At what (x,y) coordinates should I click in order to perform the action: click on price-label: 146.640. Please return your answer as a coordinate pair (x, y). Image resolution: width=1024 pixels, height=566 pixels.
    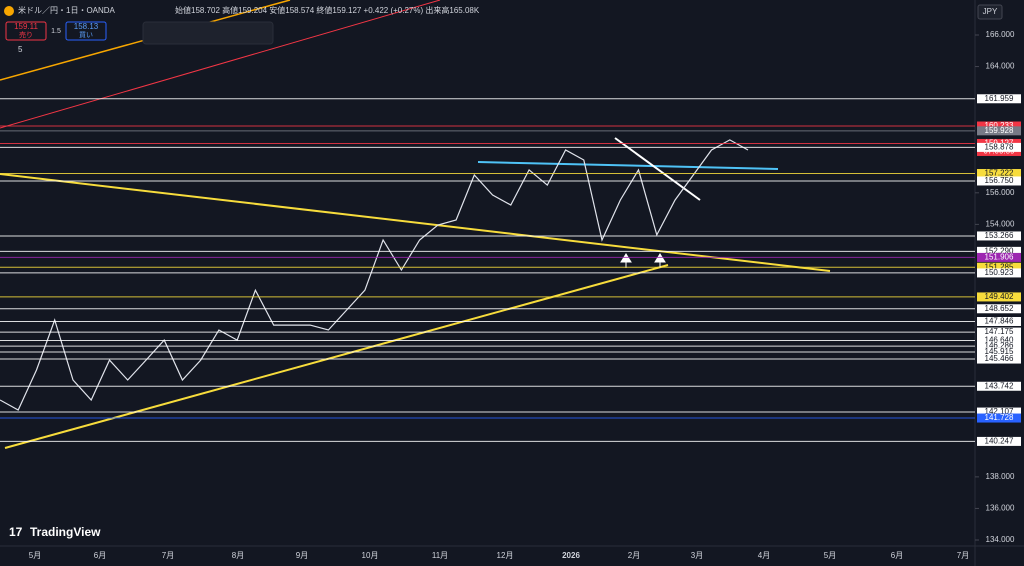
    Looking at the image, I should click on (999, 340).